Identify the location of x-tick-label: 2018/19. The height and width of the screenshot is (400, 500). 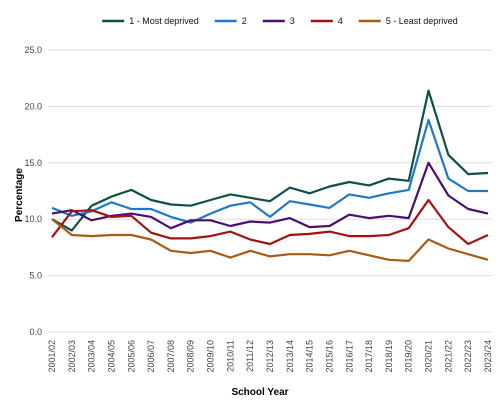
(389, 356).